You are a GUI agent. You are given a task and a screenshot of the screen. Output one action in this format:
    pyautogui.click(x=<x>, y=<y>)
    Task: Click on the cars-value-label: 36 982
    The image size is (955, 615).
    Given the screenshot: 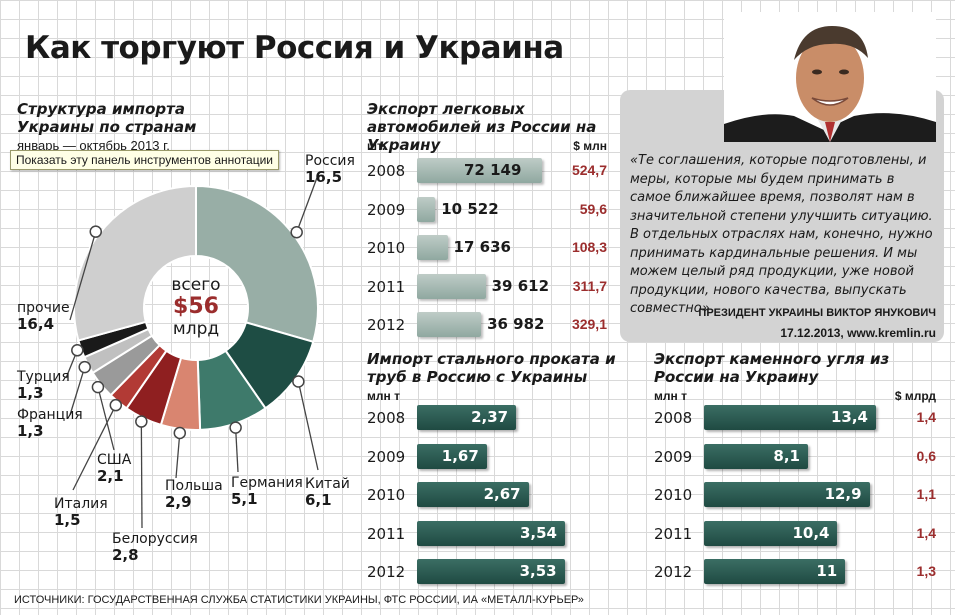 What is the action you would take?
    pyautogui.click(x=516, y=324)
    